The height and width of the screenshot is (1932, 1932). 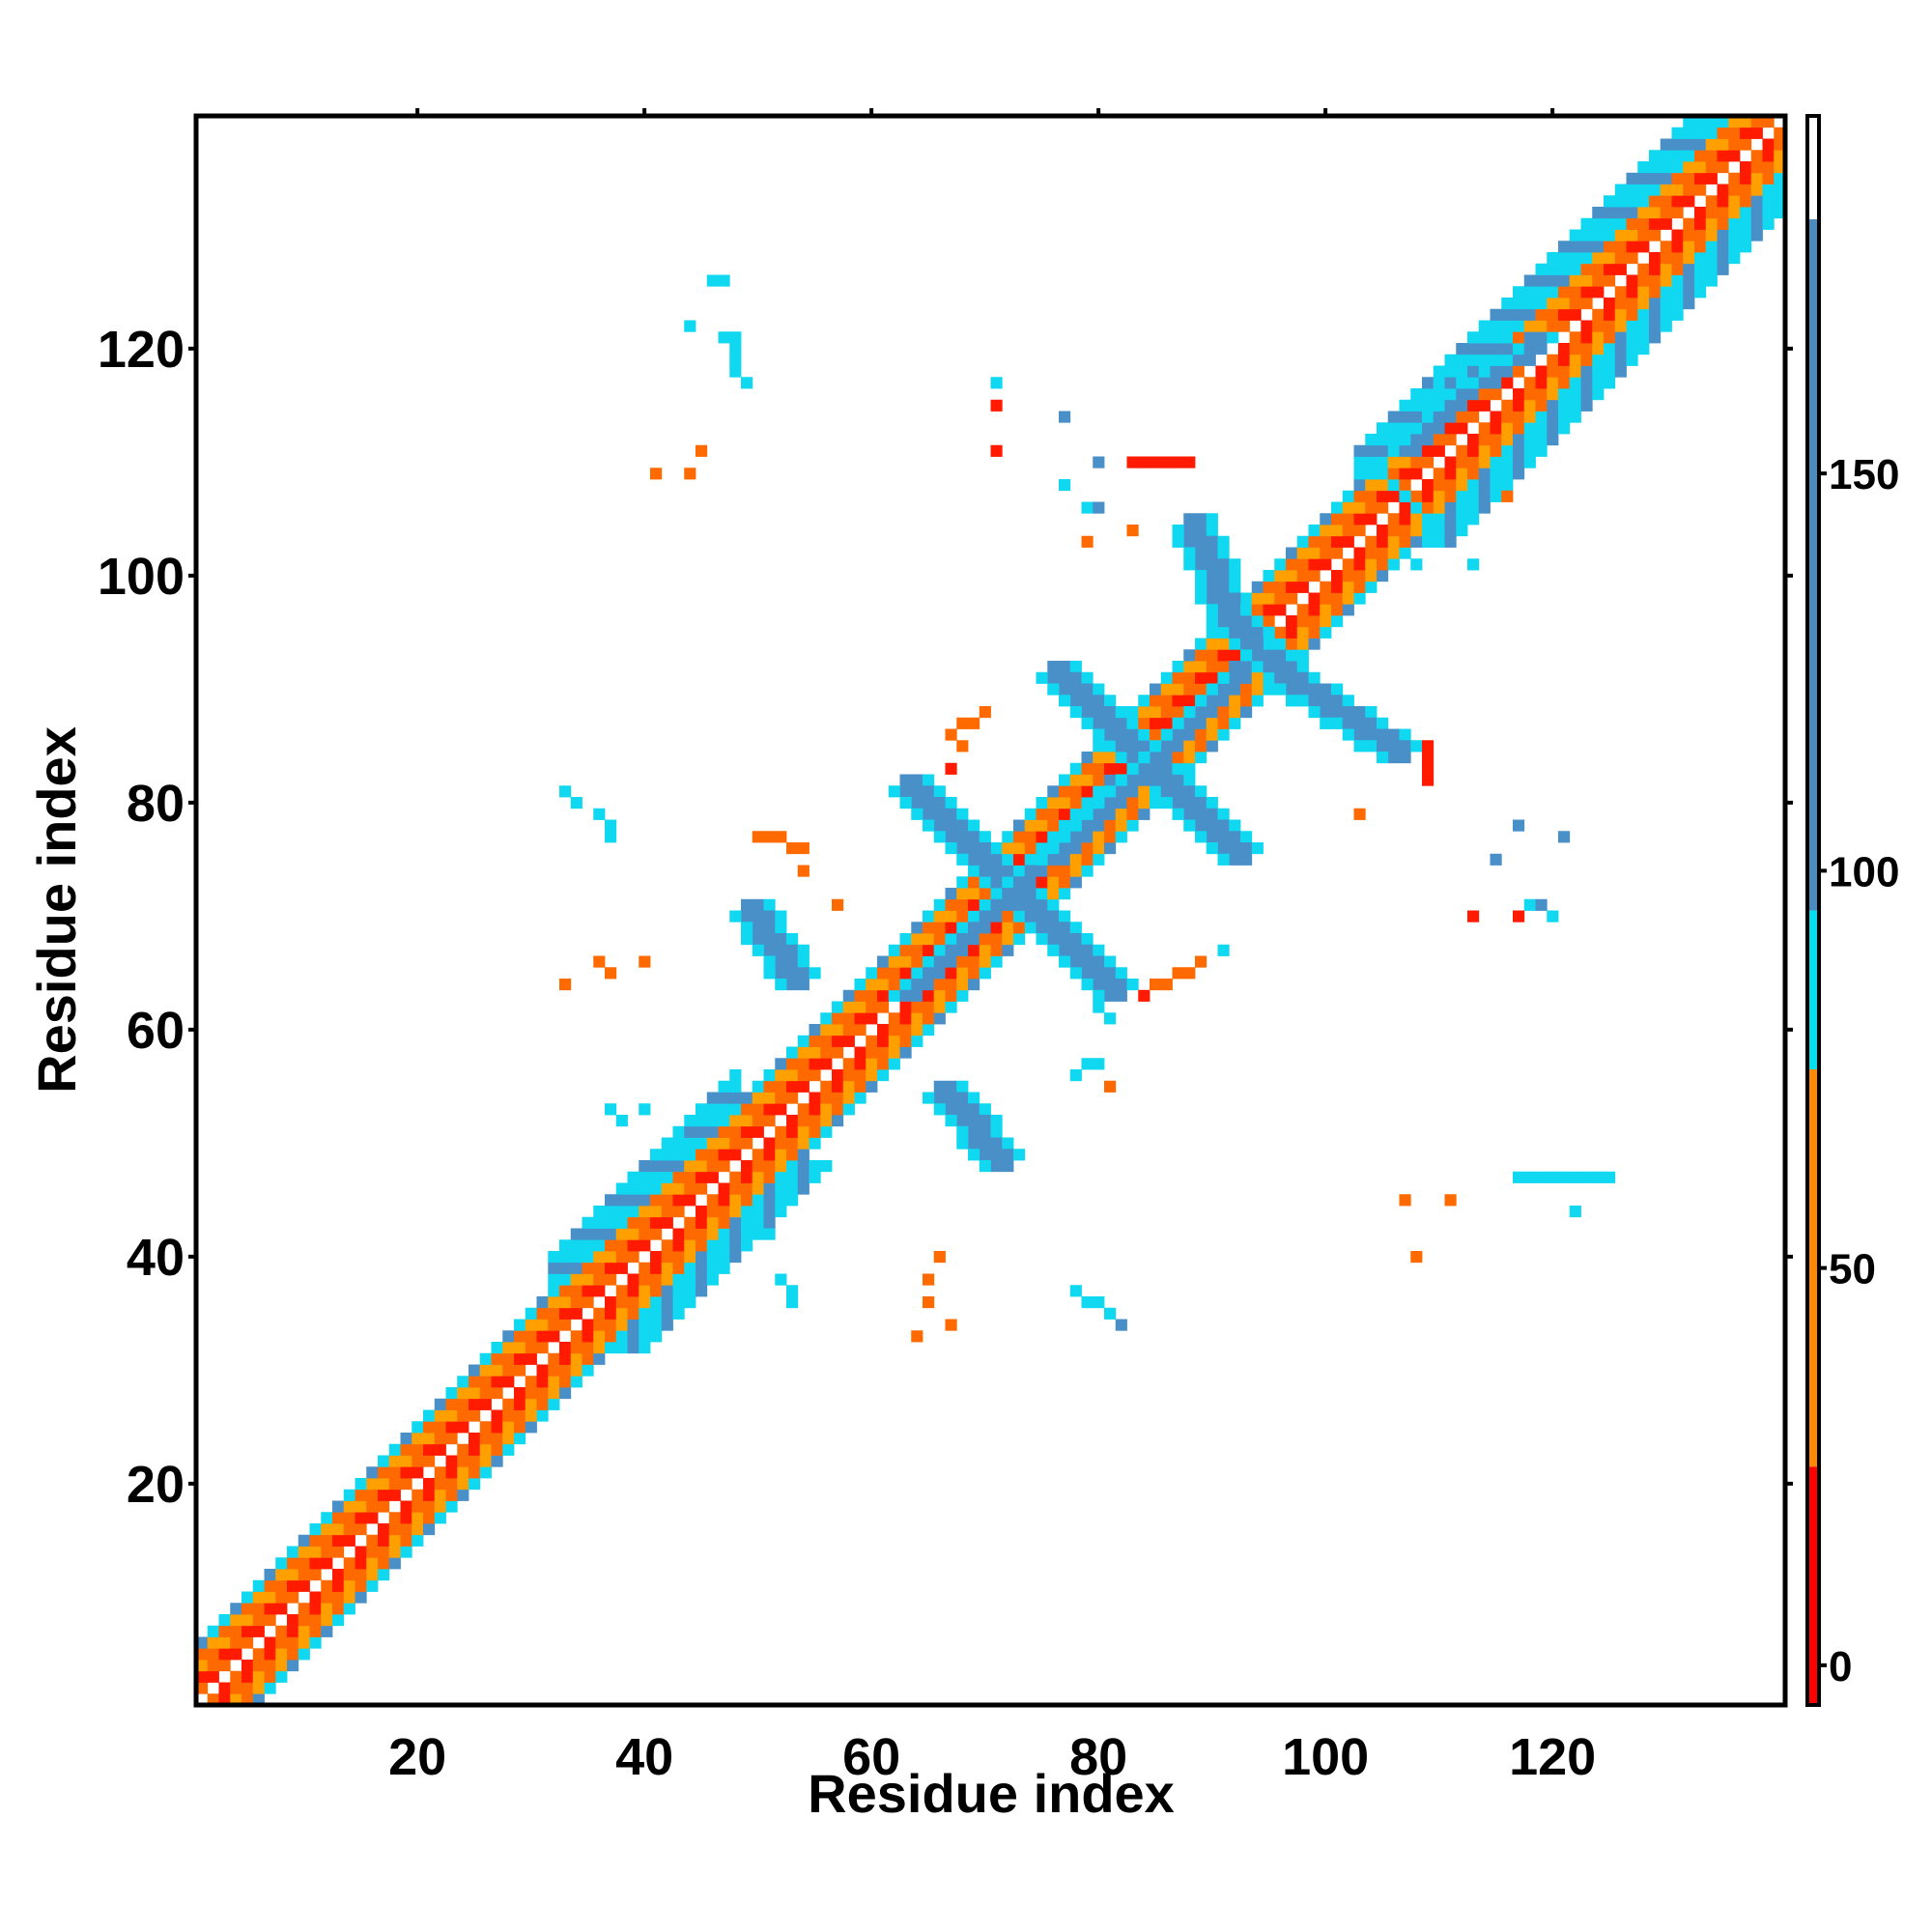 What do you see at coordinates (1852, 1269) in the screenshot?
I see `colorbar-tick-label: 50` at bounding box center [1852, 1269].